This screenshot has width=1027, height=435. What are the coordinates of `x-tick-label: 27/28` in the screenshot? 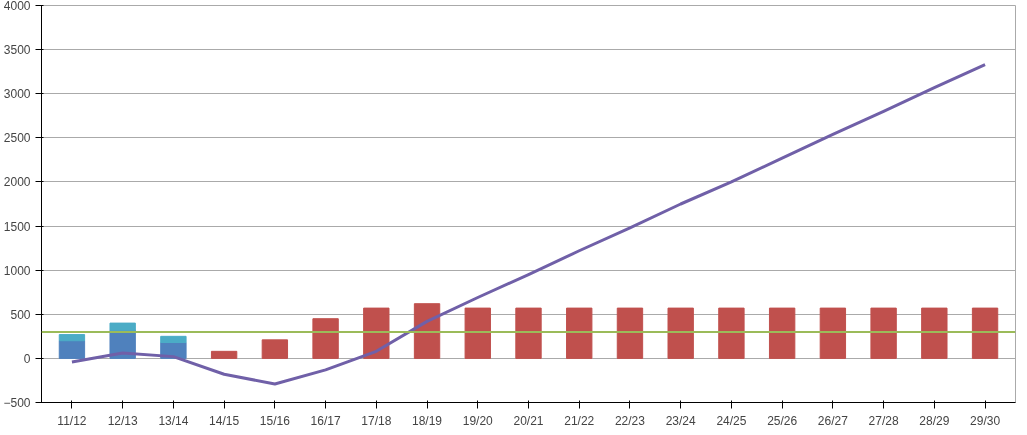 It's located at (883, 420).